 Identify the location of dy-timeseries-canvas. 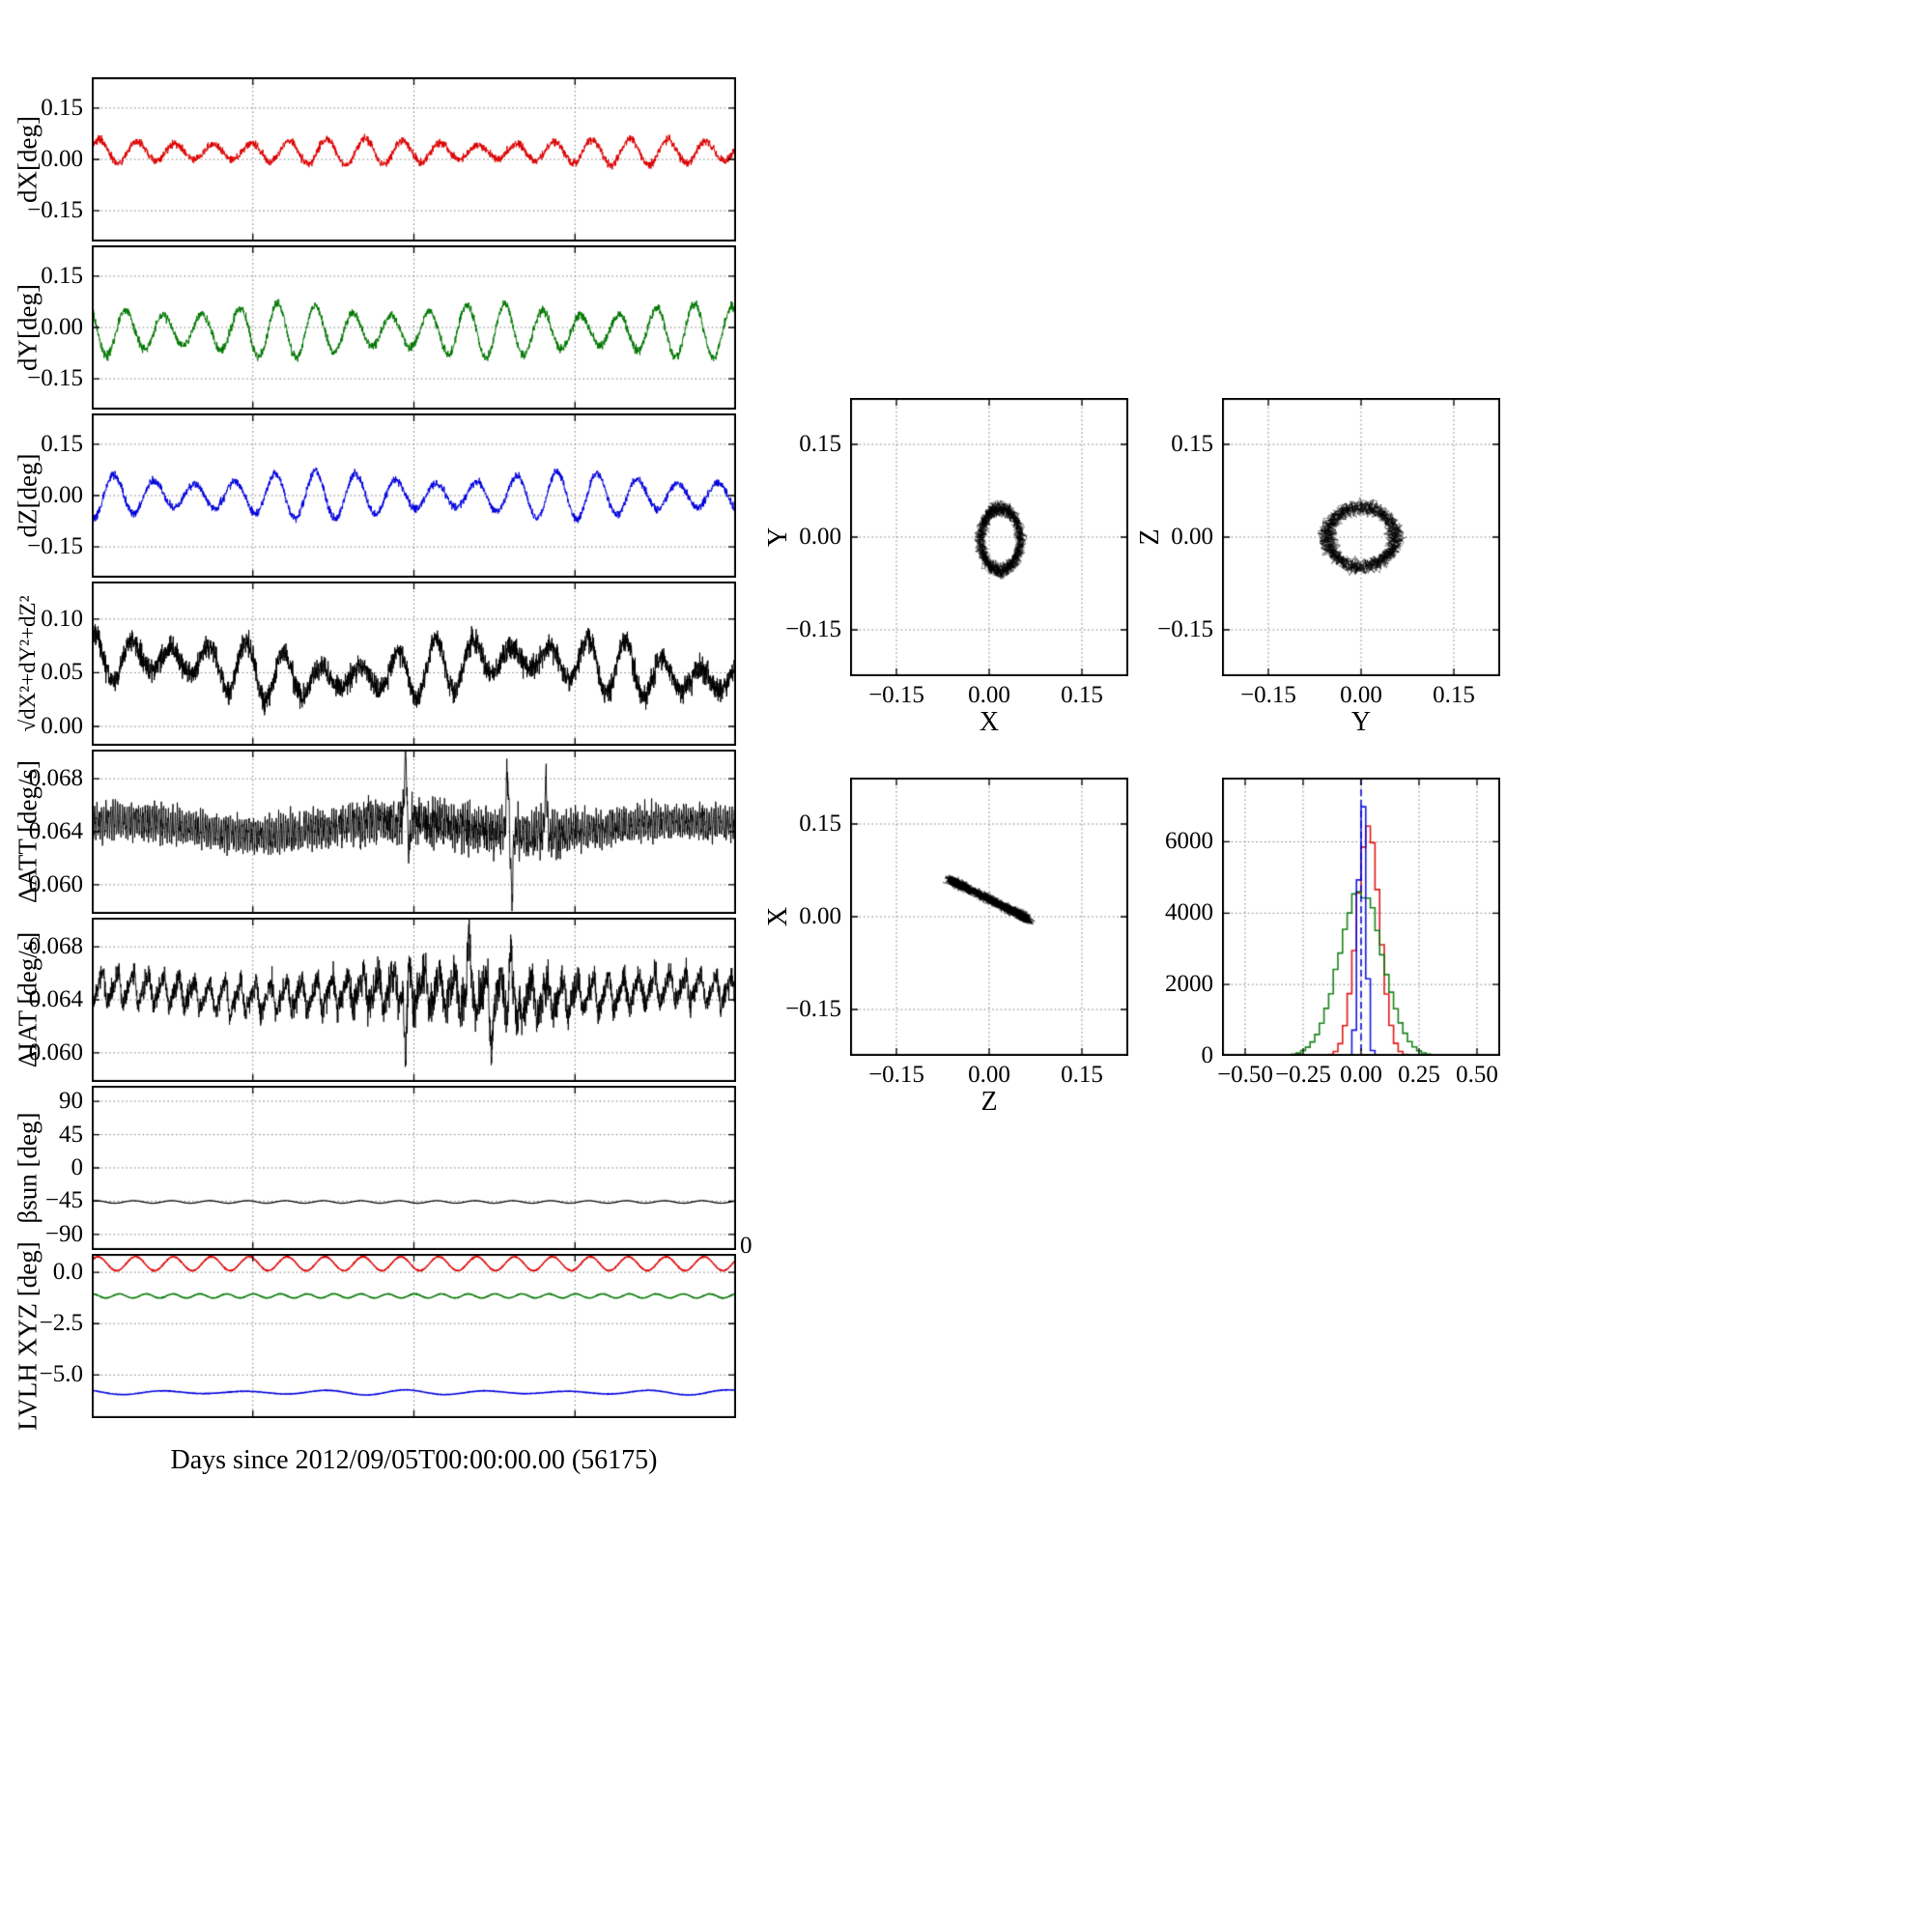
(414, 327).